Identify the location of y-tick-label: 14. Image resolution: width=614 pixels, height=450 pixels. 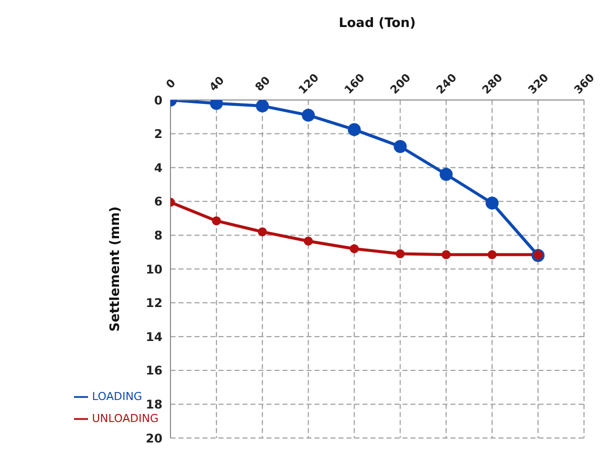
(154, 337).